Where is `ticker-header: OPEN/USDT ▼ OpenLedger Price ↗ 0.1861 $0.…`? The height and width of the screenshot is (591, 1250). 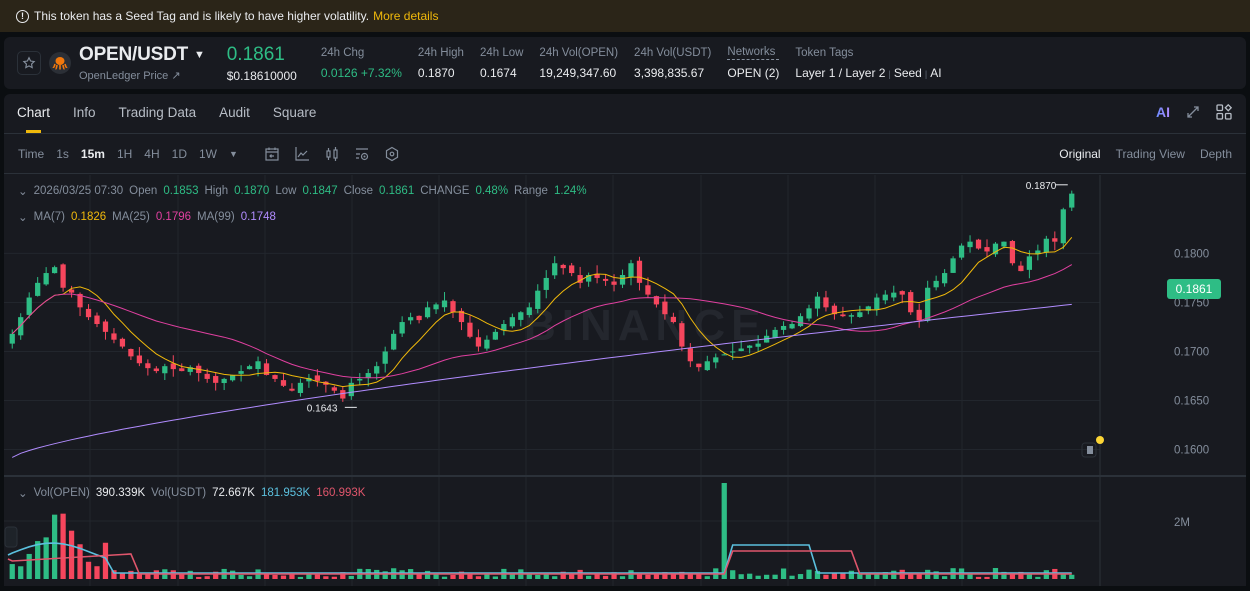 ticker-header: OPEN/USDT ▼ OpenLedger Price ↗ 0.1861 $0.… is located at coordinates (625, 63).